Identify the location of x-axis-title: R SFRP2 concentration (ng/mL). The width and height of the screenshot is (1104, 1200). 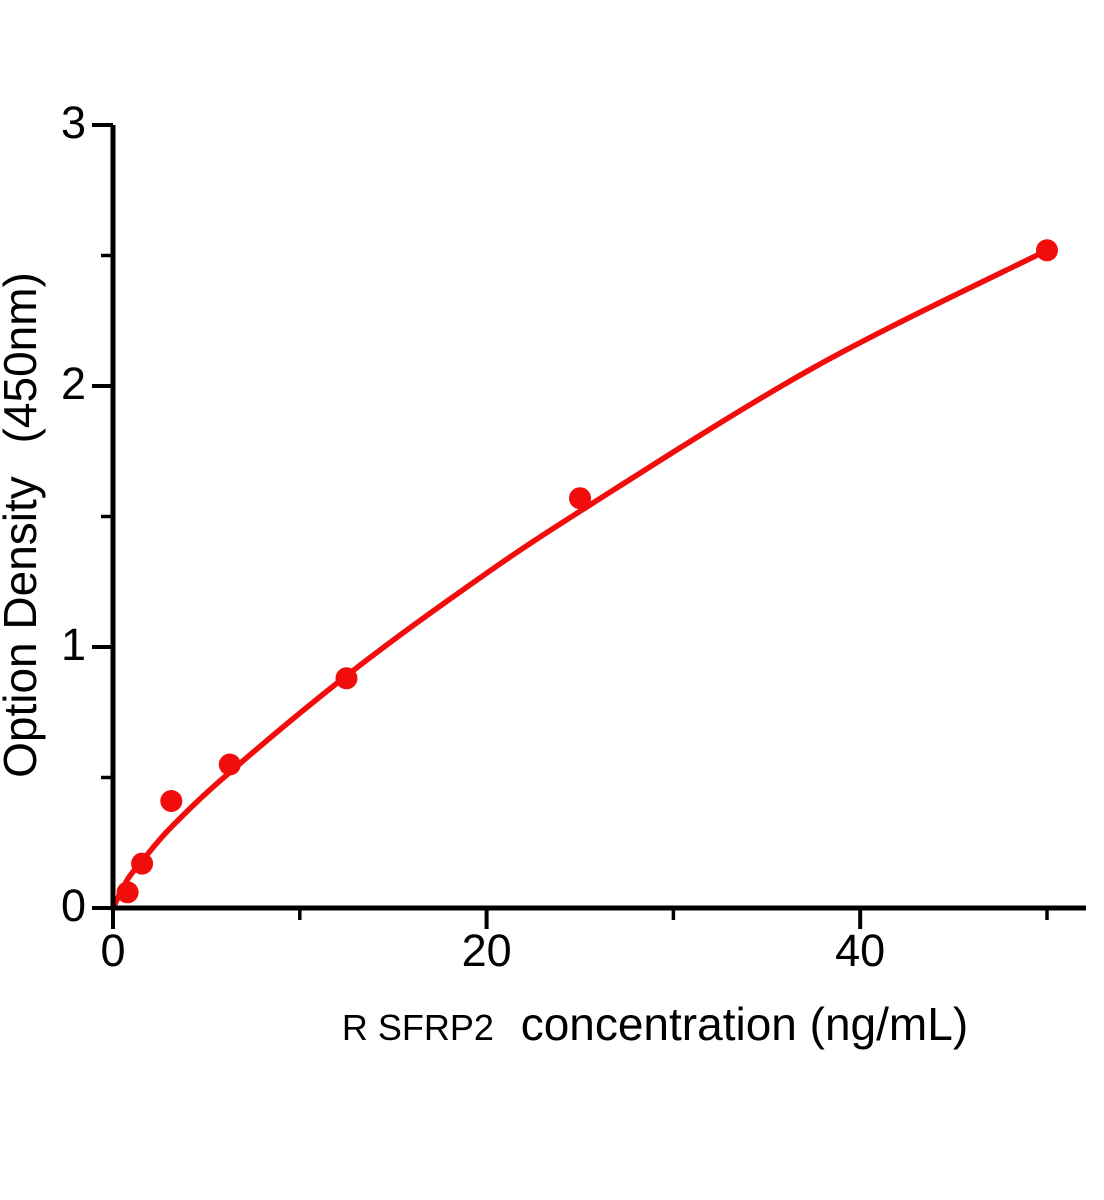
(655, 1024).